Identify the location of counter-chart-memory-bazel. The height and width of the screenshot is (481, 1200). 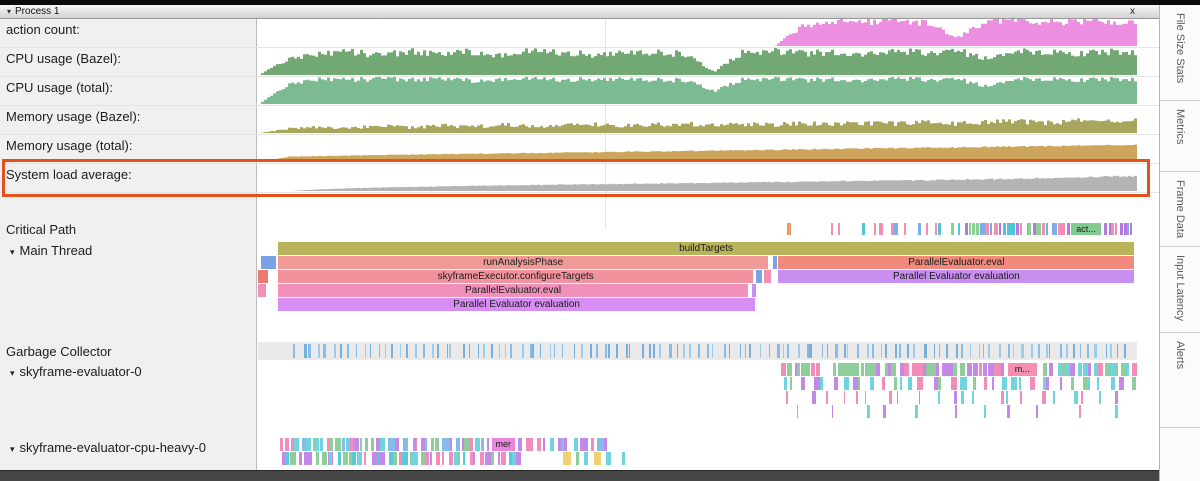
(697, 119).